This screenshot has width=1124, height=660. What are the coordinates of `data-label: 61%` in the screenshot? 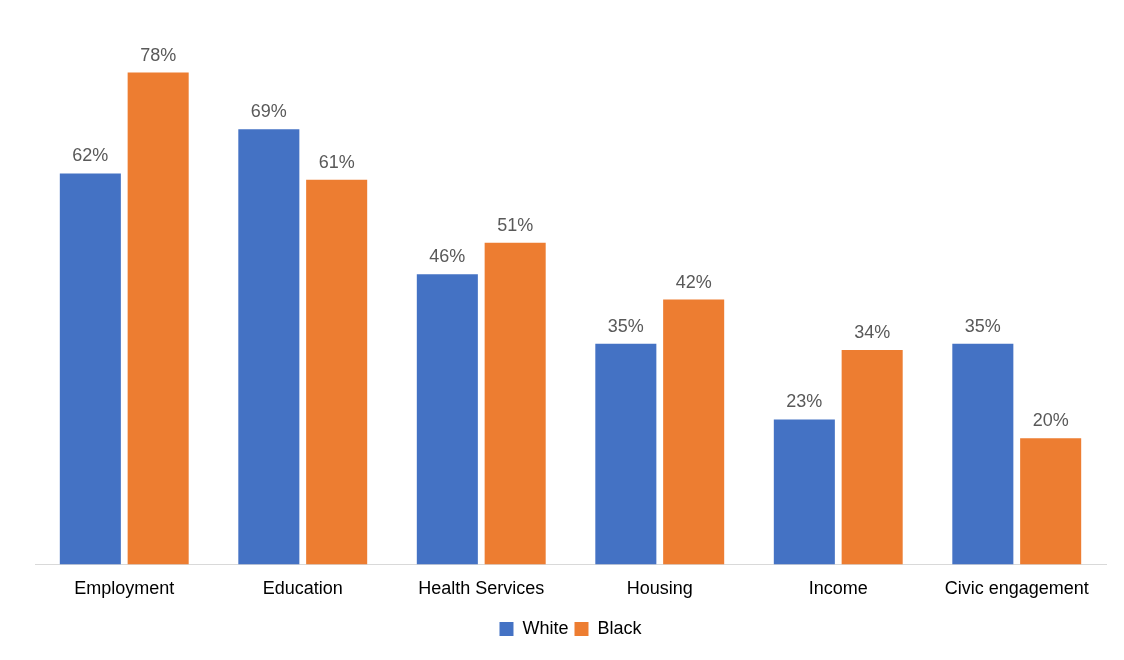 It's located at (336, 161).